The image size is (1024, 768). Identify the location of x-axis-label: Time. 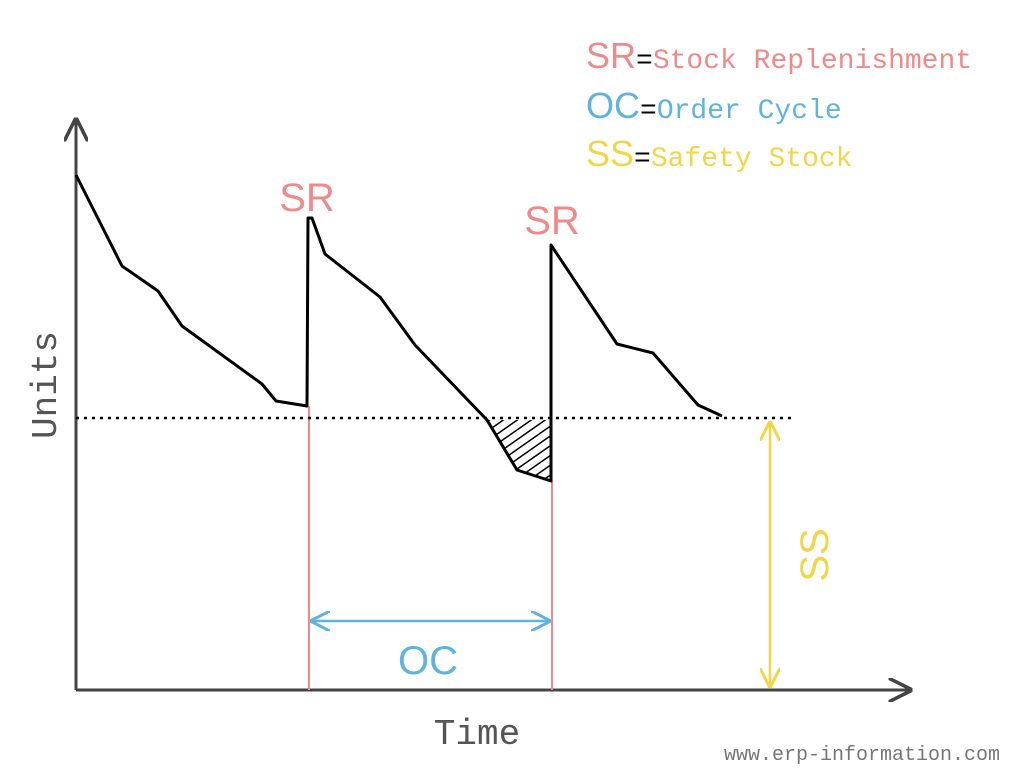
(477, 734).